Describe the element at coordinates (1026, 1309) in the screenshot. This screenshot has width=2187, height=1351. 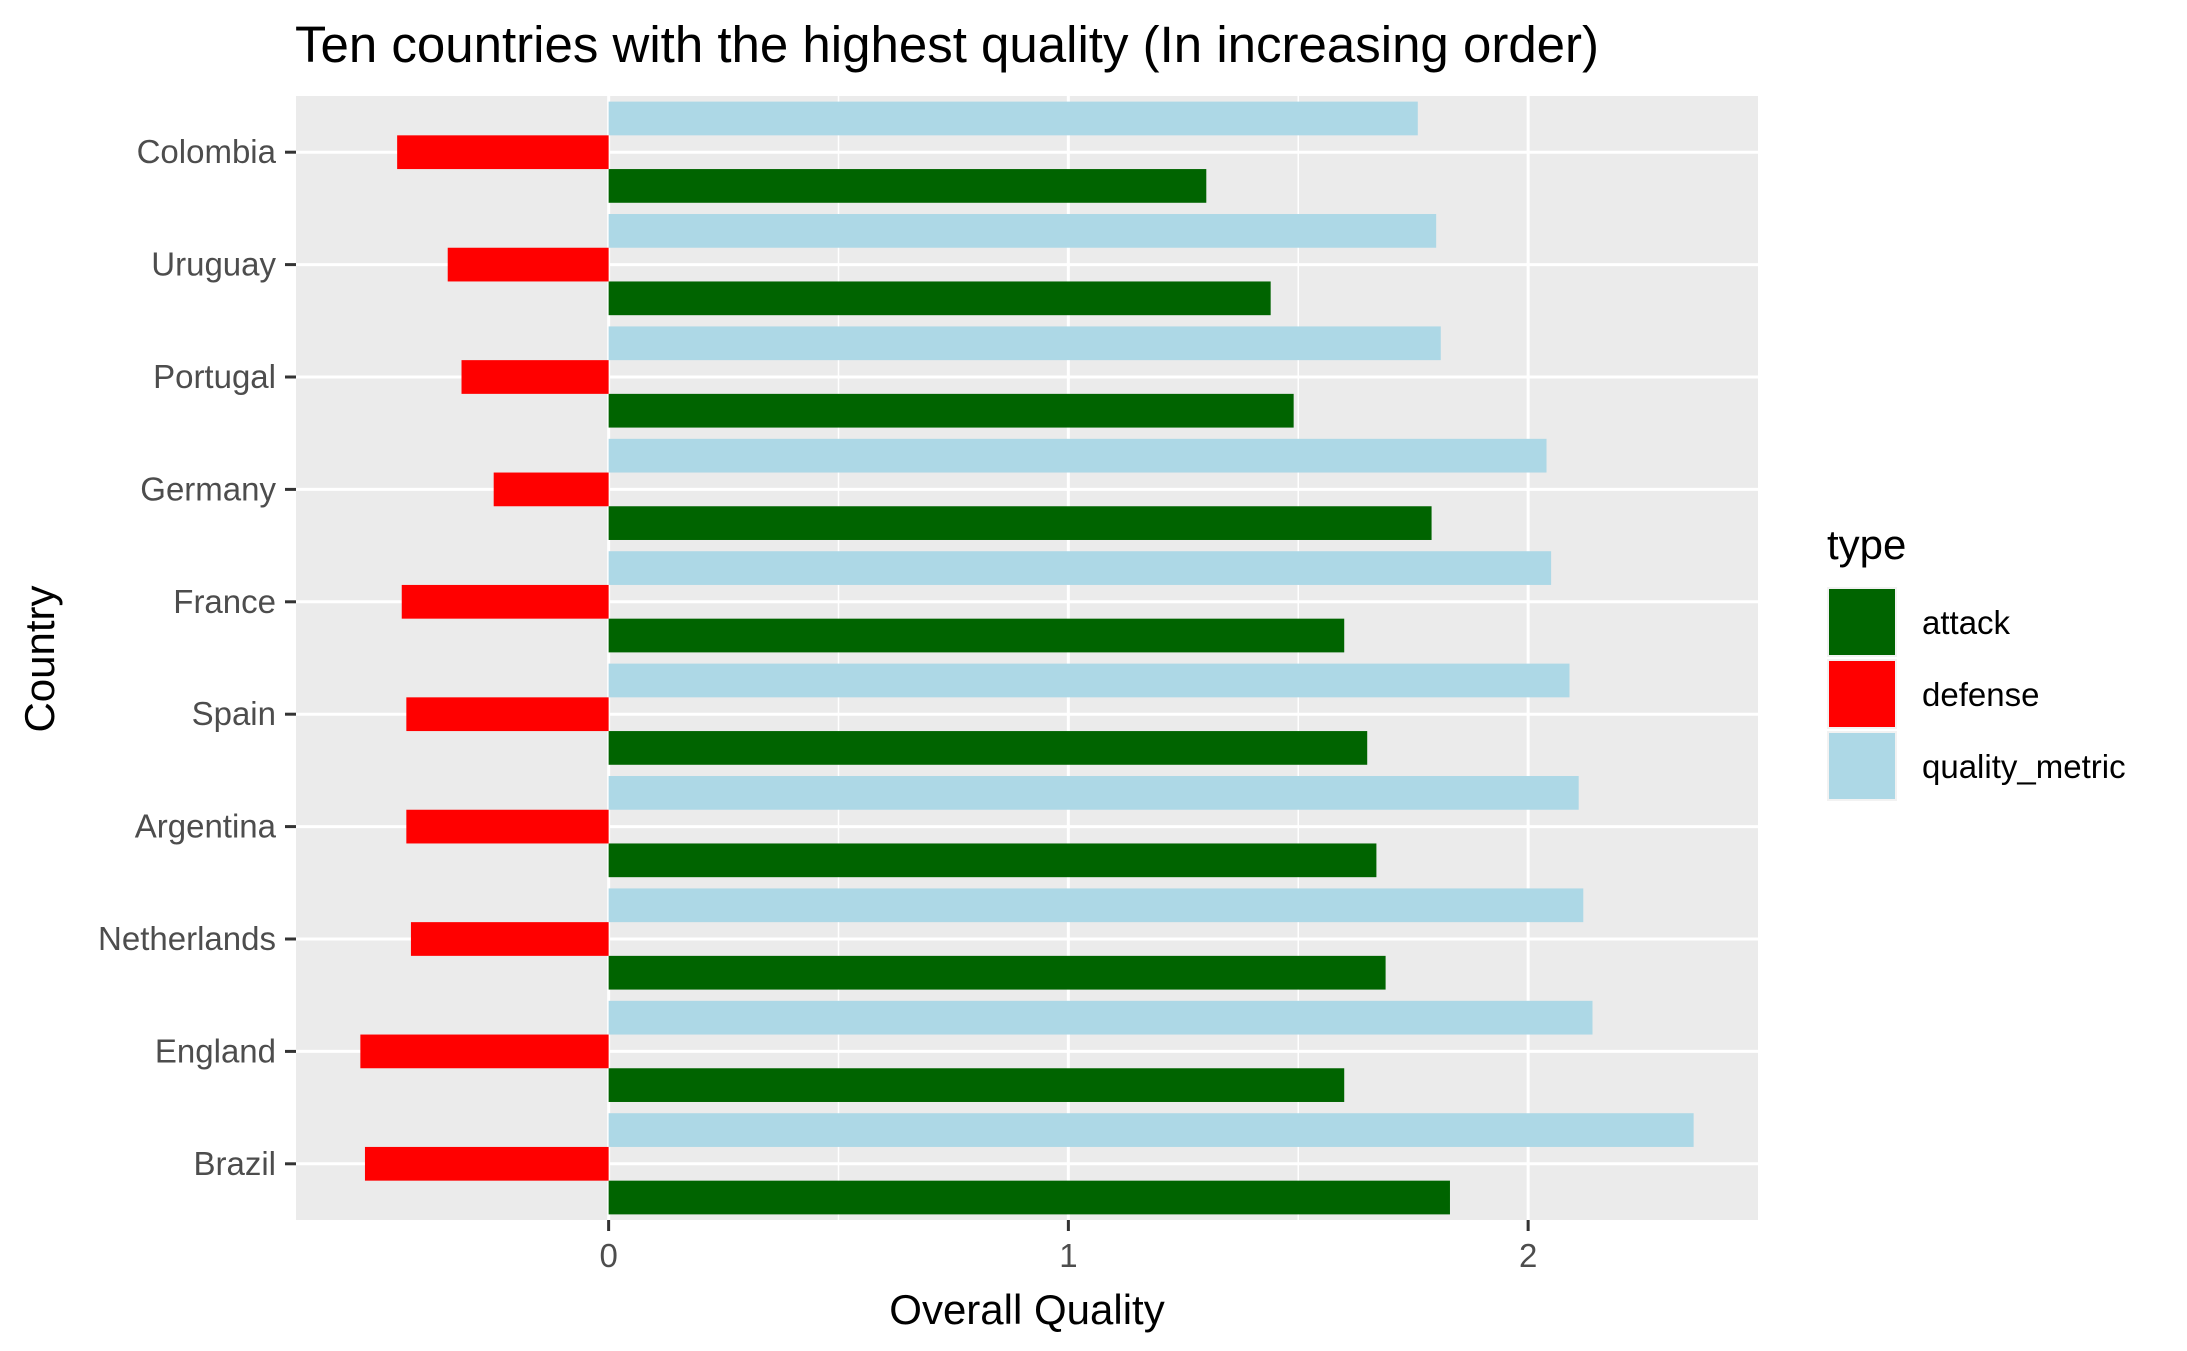
I see `x-axis-title: Overall Quality` at that location.